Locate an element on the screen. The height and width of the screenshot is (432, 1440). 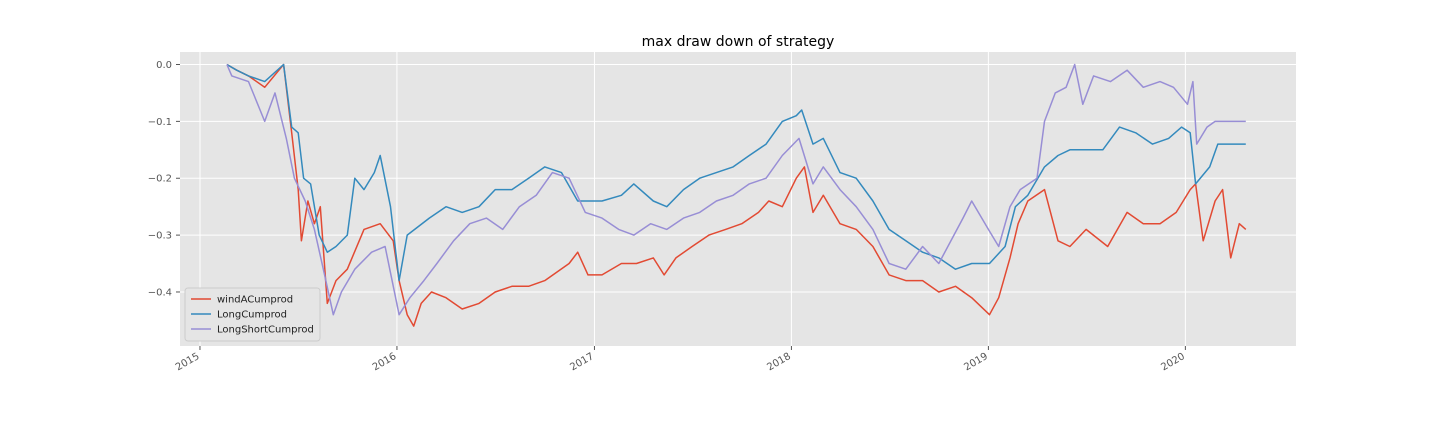
x-tick-label: 2015 is located at coordinates (188, 362).